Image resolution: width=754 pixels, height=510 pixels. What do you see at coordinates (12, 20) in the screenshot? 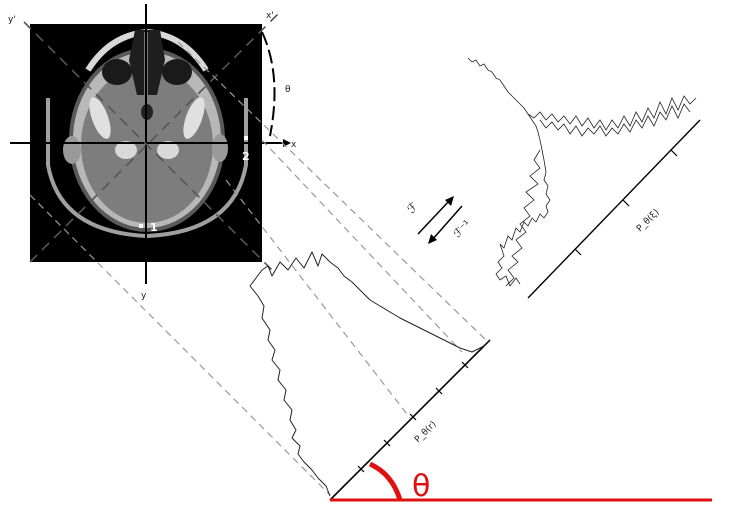
I see `y-prime-axis-label: y'` at bounding box center [12, 20].